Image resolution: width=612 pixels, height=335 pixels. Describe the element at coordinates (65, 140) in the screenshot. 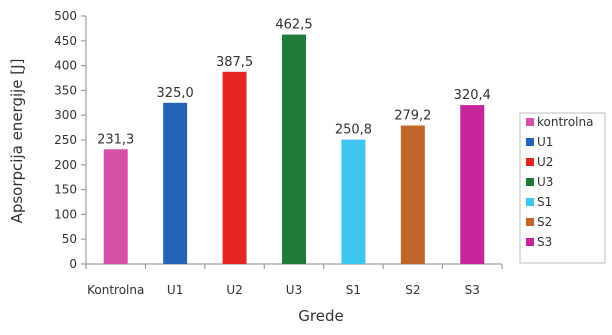

I see `y-tick-label: 250` at that location.